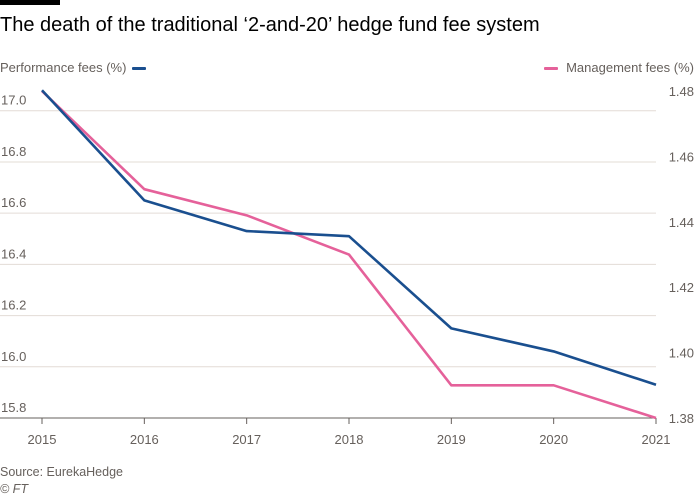 This screenshot has width=700, height=500. What do you see at coordinates (681, 222) in the screenshot?
I see `y-right-tick-label: 1.44` at bounding box center [681, 222].